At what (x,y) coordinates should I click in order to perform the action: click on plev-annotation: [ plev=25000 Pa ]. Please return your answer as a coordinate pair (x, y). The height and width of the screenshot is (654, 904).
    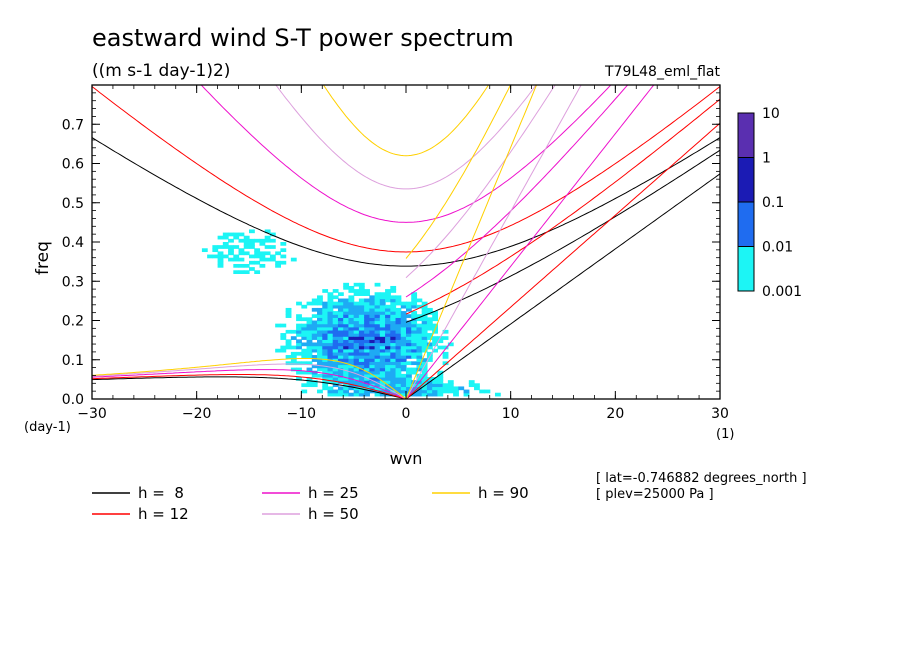
    Looking at the image, I should click on (655, 494).